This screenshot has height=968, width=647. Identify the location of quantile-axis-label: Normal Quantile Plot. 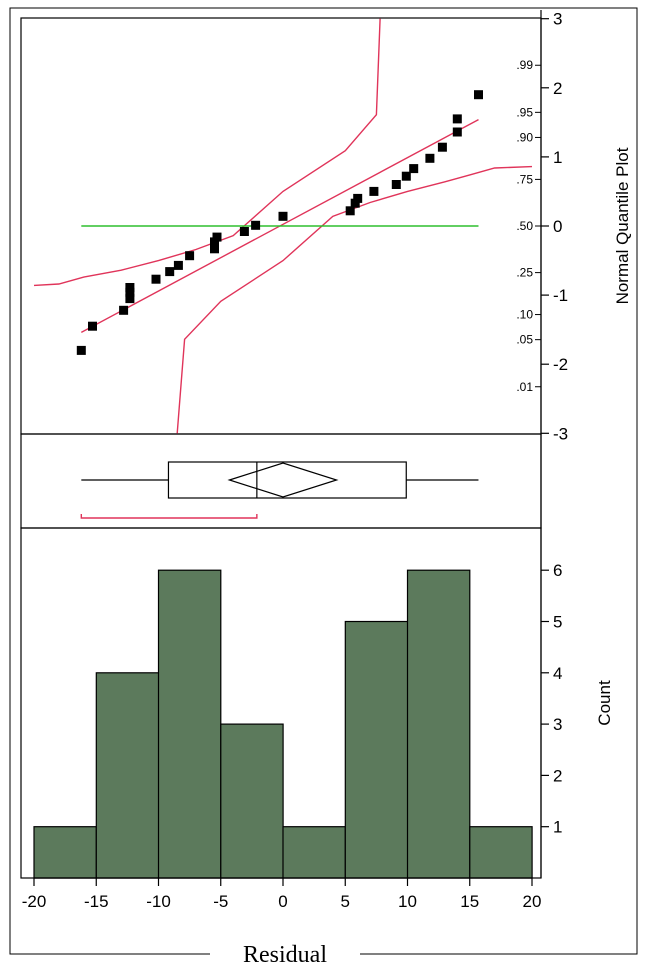
(622, 225).